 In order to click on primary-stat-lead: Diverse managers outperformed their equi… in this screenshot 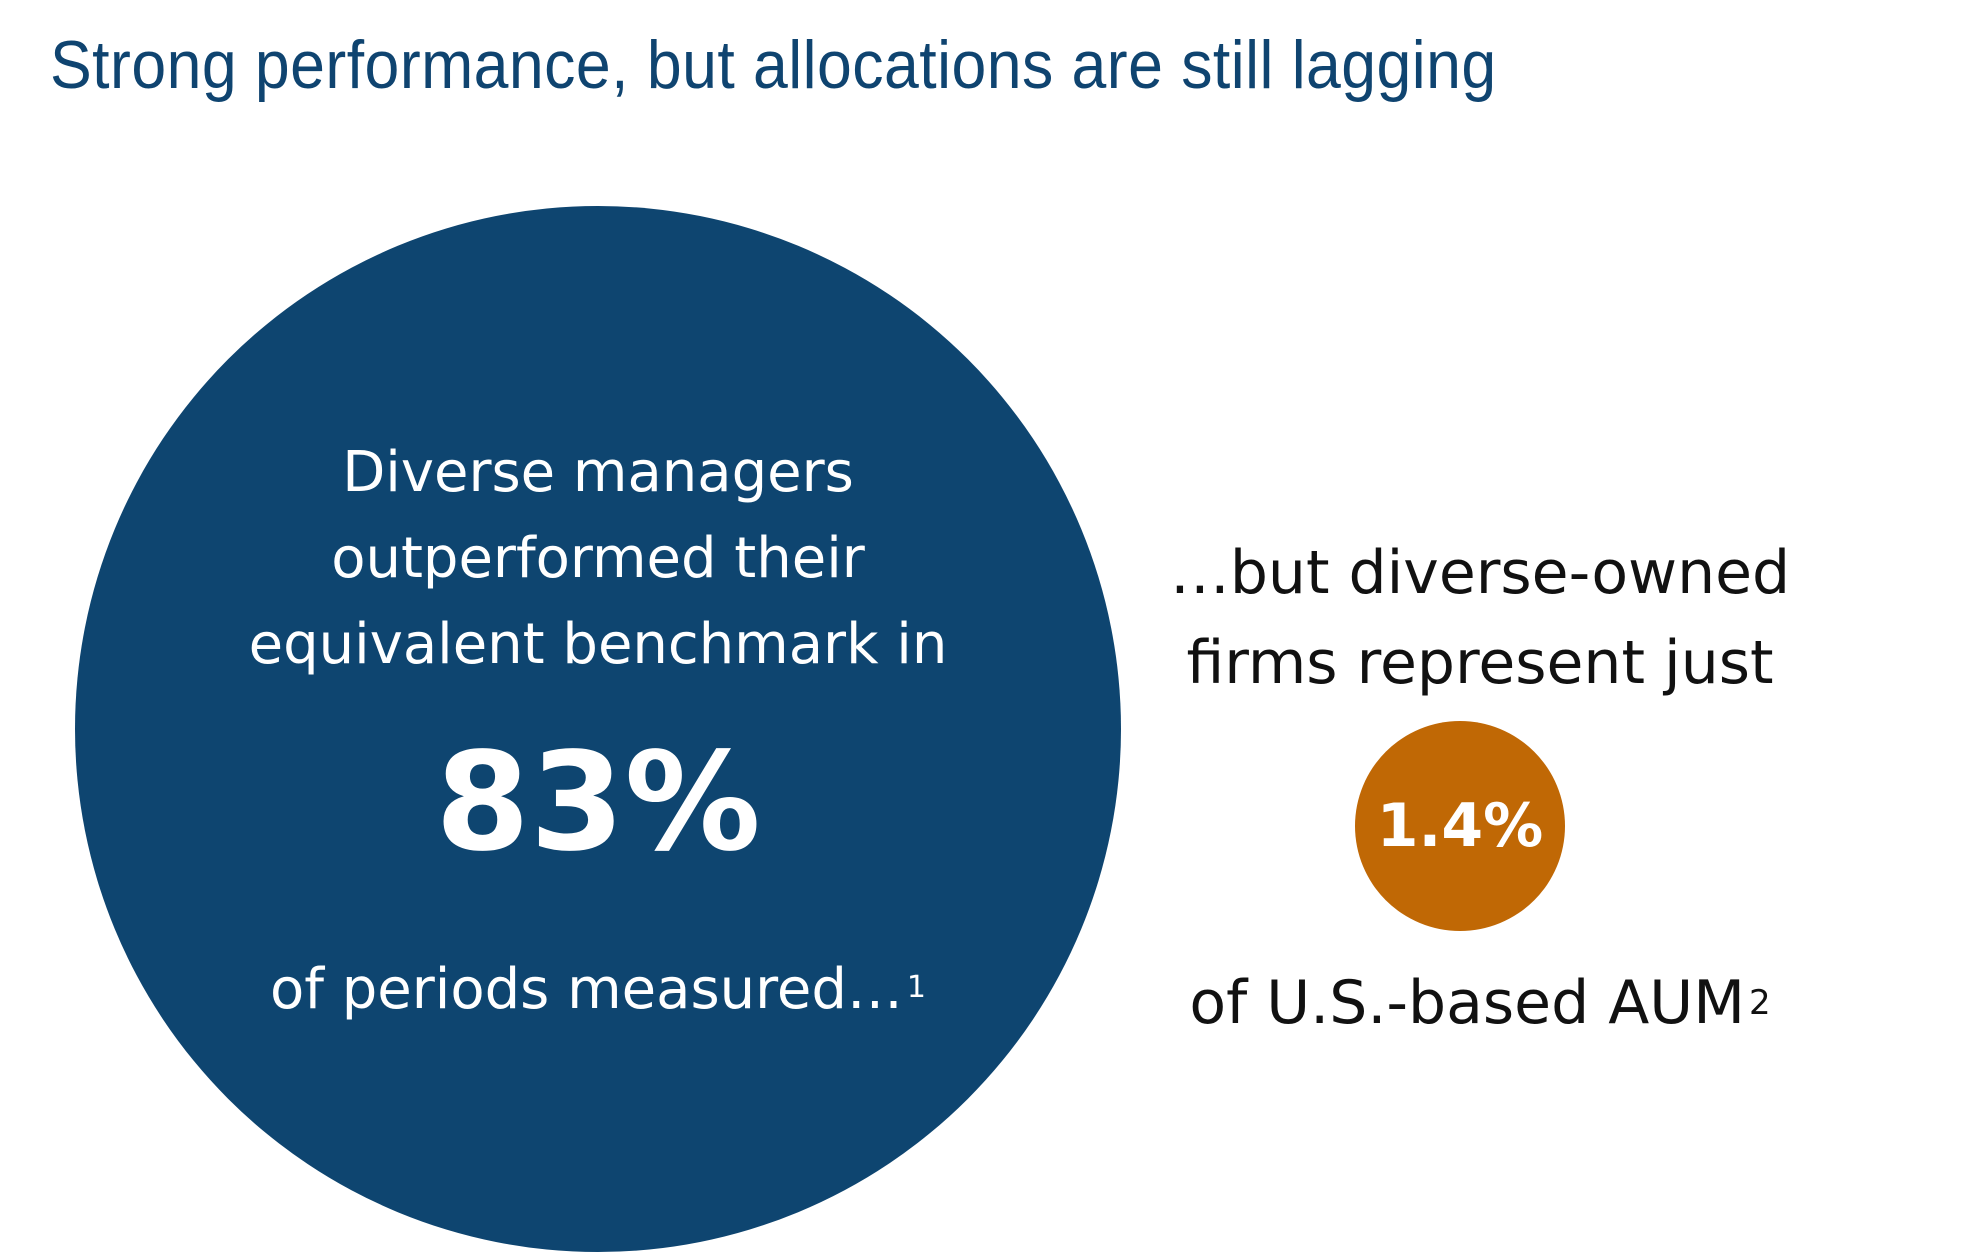, I will do `click(598, 559)`.